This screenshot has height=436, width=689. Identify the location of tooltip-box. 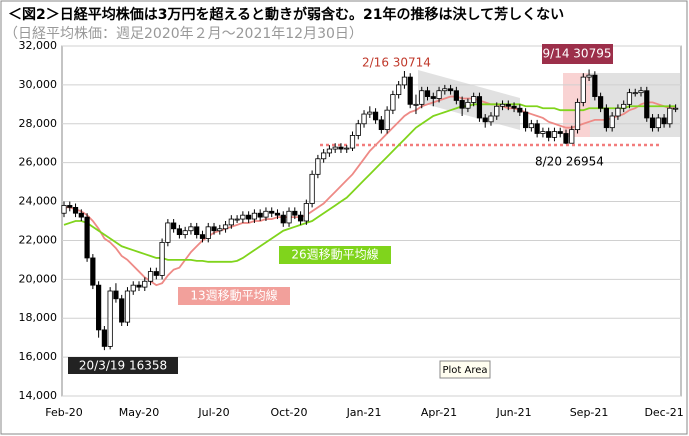
(465, 369).